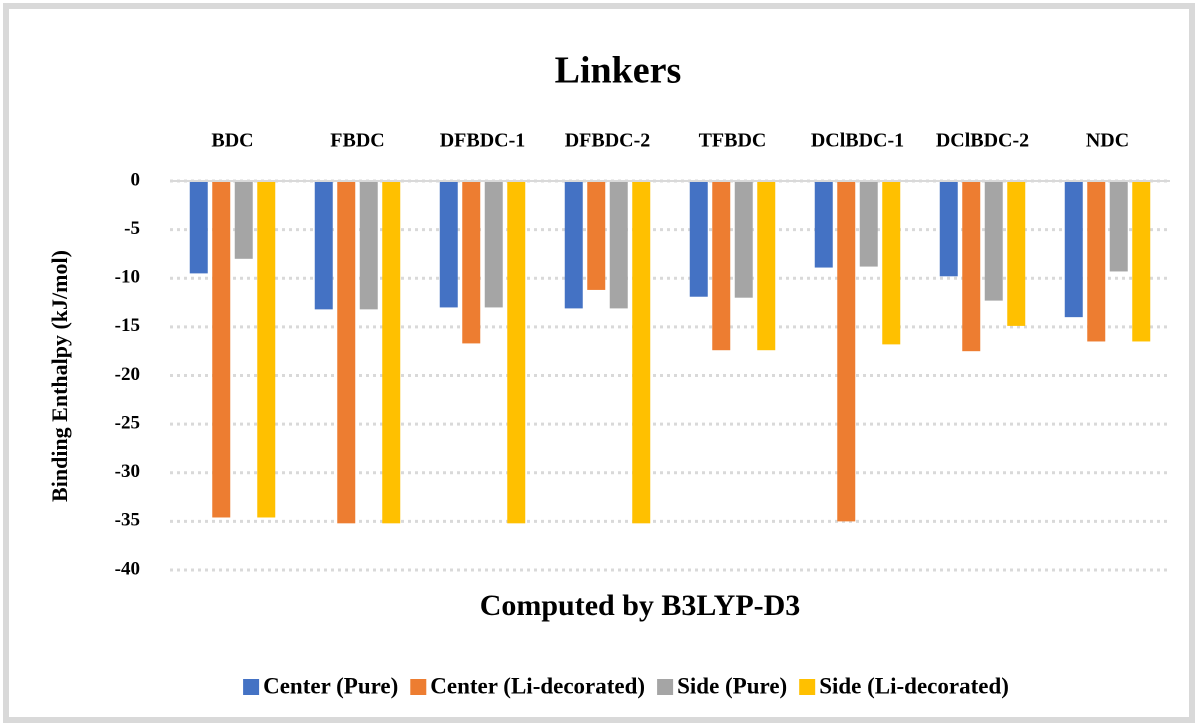 The height and width of the screenshot is (726, 1198). Describe the element at coordinates (136, 179) in the screenshot. I see `y-tick-label: 0` at that location.